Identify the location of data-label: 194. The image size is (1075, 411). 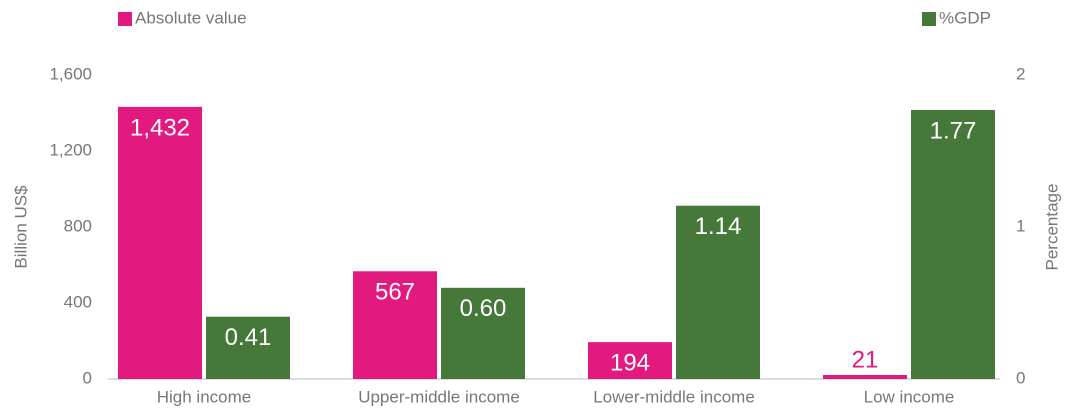
(630, 362).